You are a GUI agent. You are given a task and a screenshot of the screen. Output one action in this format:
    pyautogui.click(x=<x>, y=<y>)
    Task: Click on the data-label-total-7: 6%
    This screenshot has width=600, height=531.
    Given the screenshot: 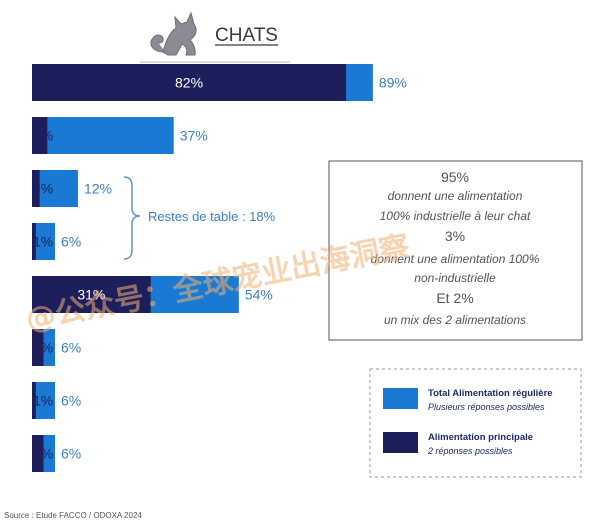 What is the action you would take?
    pyautogui.click(x=71, y=401)
    